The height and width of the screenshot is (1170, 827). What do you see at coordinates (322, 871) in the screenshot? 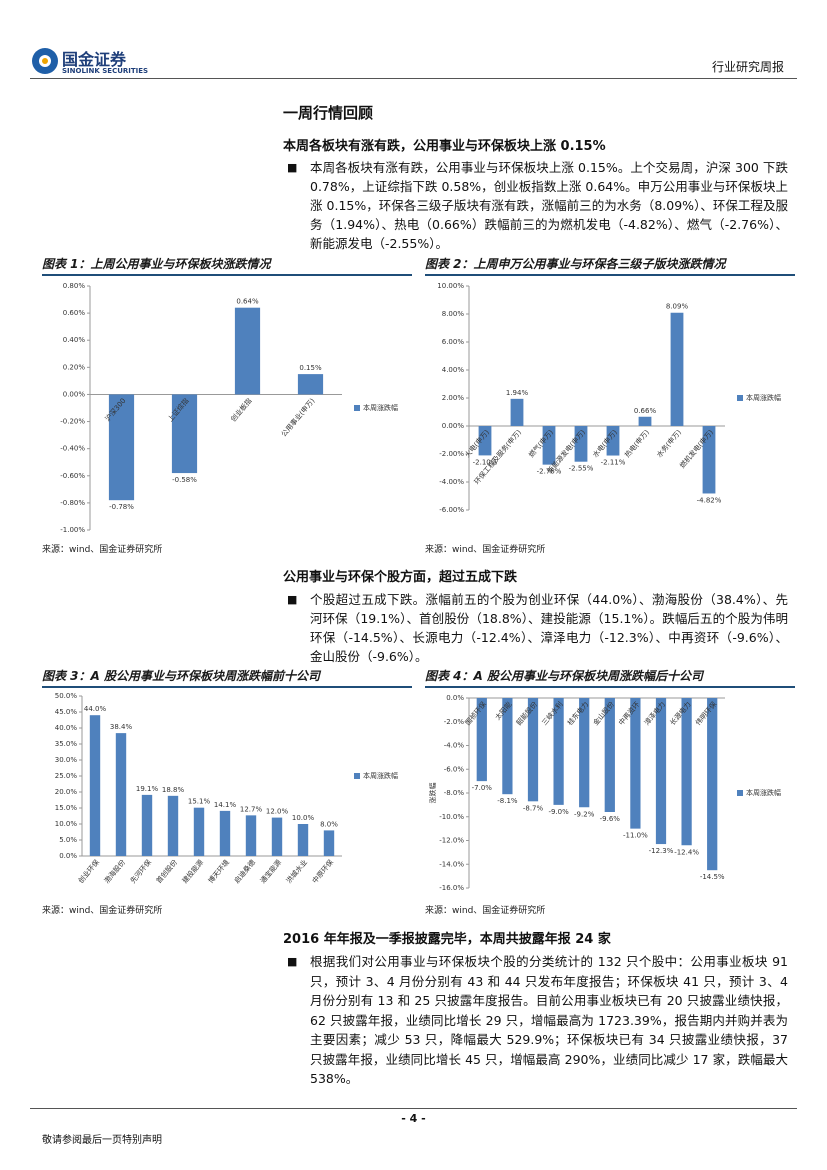
I see `x-tick-label: 中原环保` at bounding box center [322, 871].